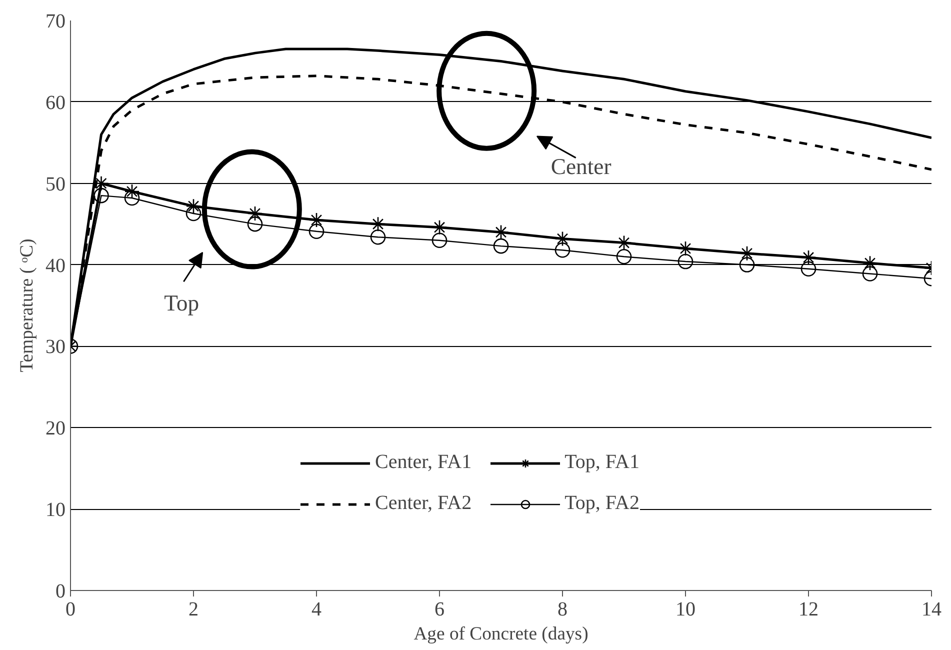 Image resolution: width=951 pixels, height=650 pixels. What do you see at coordinates (193, 609) in the screenshot?
I see `x-tick-label: 2` at bounding box center [193, 609].